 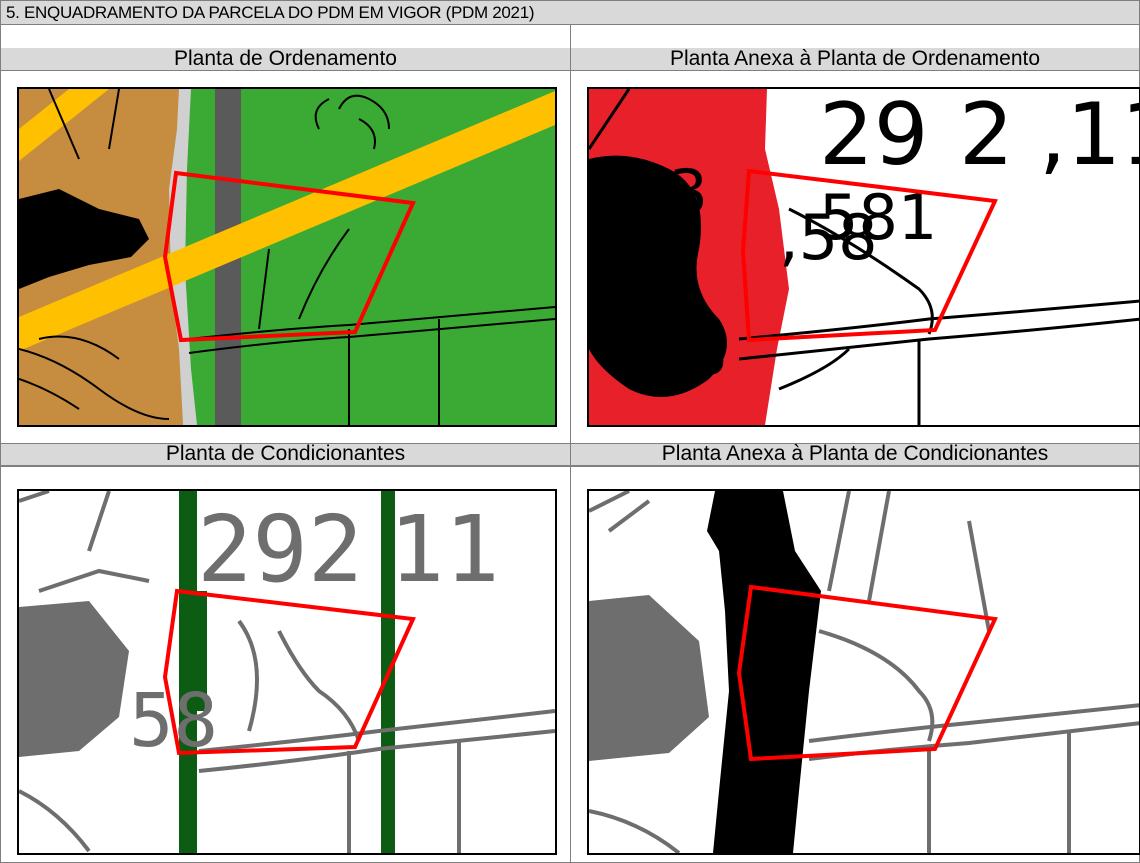 What do you see at coordinates (285, 454) in the screenshot?
I see `panel-title-condicionantes: Planta de Condicionantes` at bounding box center [285, 454].